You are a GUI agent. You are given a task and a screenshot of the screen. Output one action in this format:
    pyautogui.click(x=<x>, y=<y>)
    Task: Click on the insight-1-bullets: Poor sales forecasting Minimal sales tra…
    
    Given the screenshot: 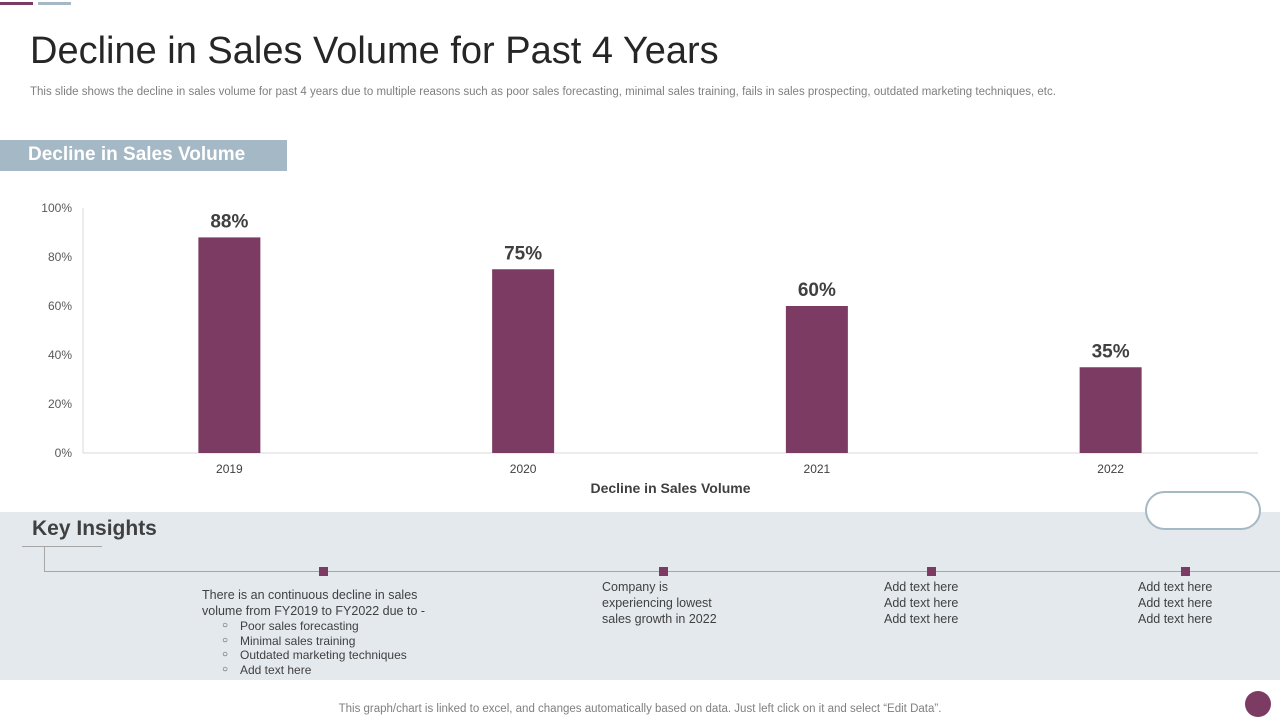 What is the action you would take?
    pyautogui.click(x=313, y=648)
    